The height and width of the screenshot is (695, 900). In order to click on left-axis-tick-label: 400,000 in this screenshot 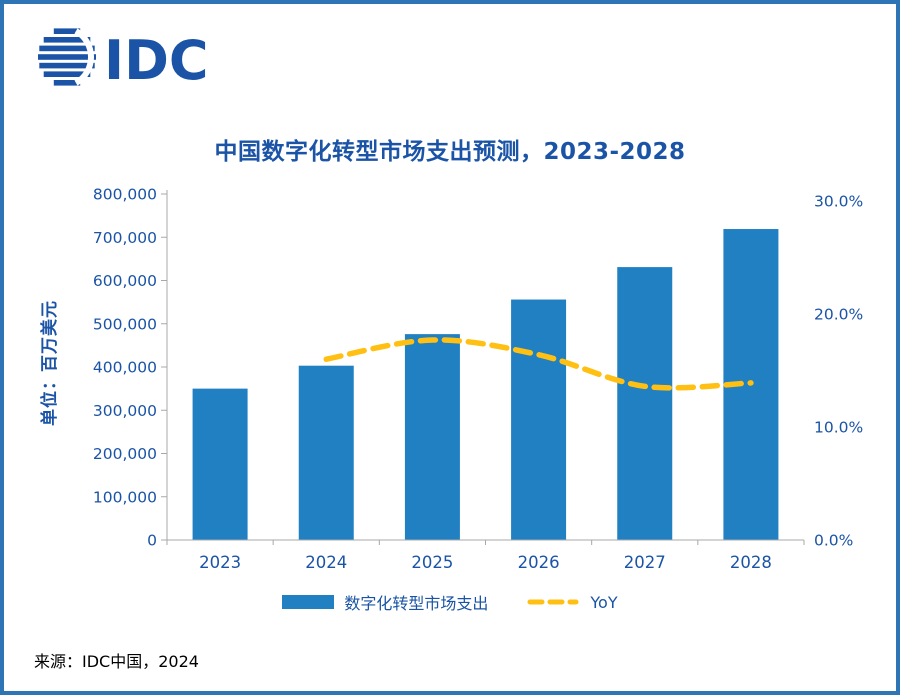, I will do `click(125, 368)`.